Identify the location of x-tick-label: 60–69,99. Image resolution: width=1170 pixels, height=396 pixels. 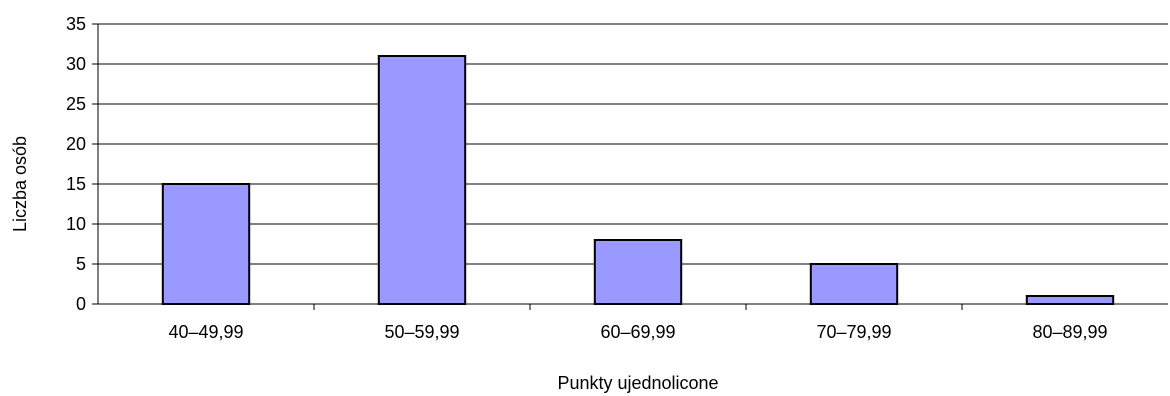
(637, 332).